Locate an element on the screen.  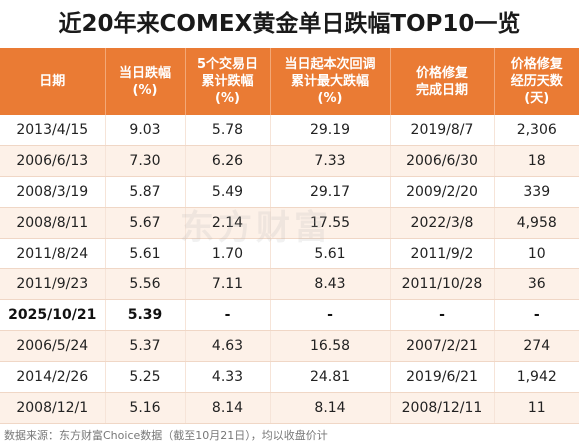
header-recovery-date: 价格修复 完成日期 is located at coordinates (442, 81).